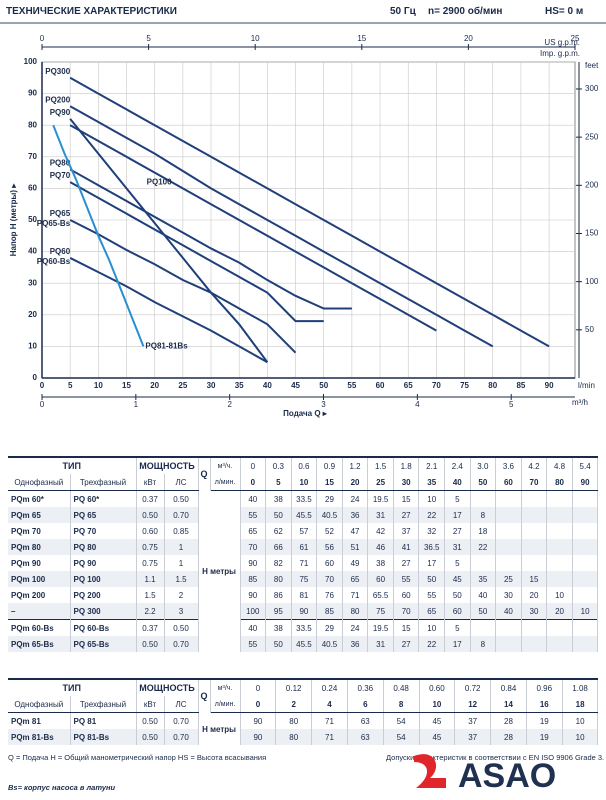 The width and height of the screenshot is (606, 800). What do you see at coordinates (329, 547) in the screenshot?
I see `head-value: 56` at bounding box center [329, 547].